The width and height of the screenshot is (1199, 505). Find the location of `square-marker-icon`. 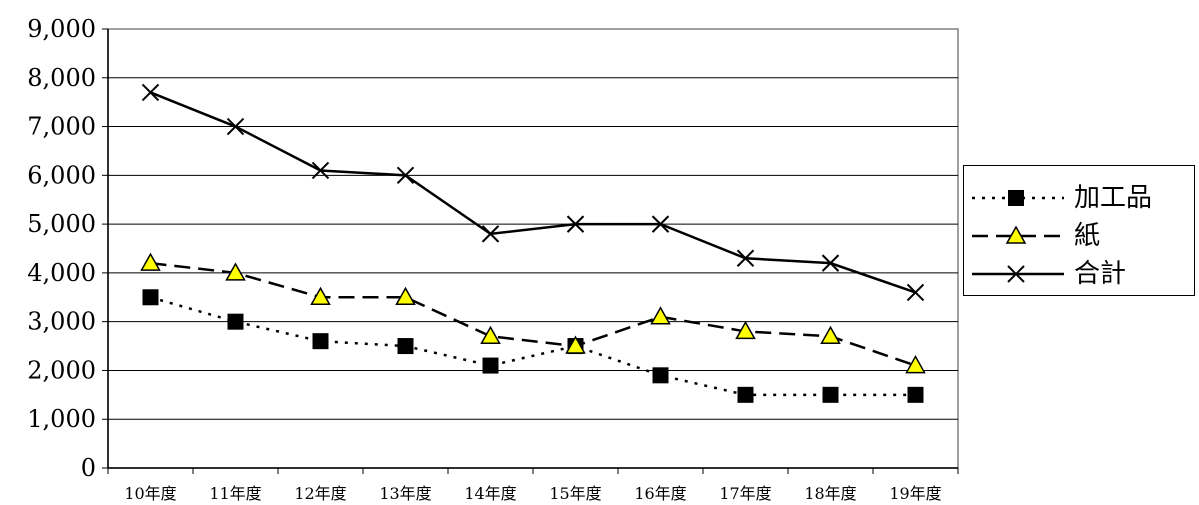

square-marker-icon is located at coordinates (1016, 198).